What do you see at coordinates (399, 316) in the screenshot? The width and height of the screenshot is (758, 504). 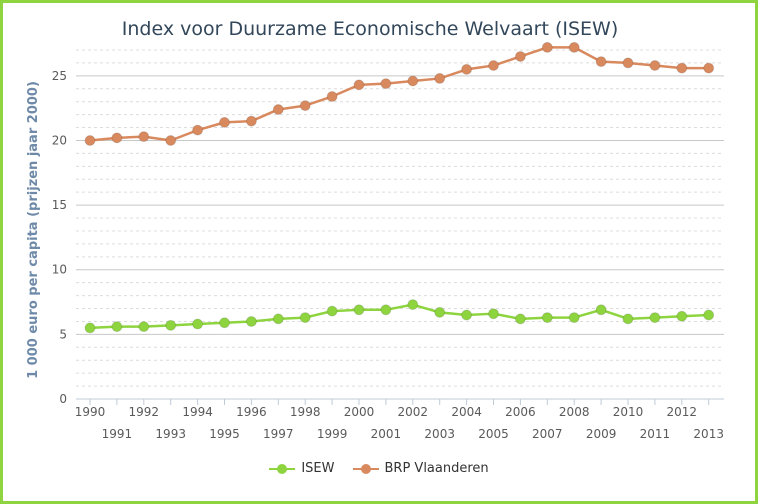 I see `series-line-isew` at bounding box center [399, 316].